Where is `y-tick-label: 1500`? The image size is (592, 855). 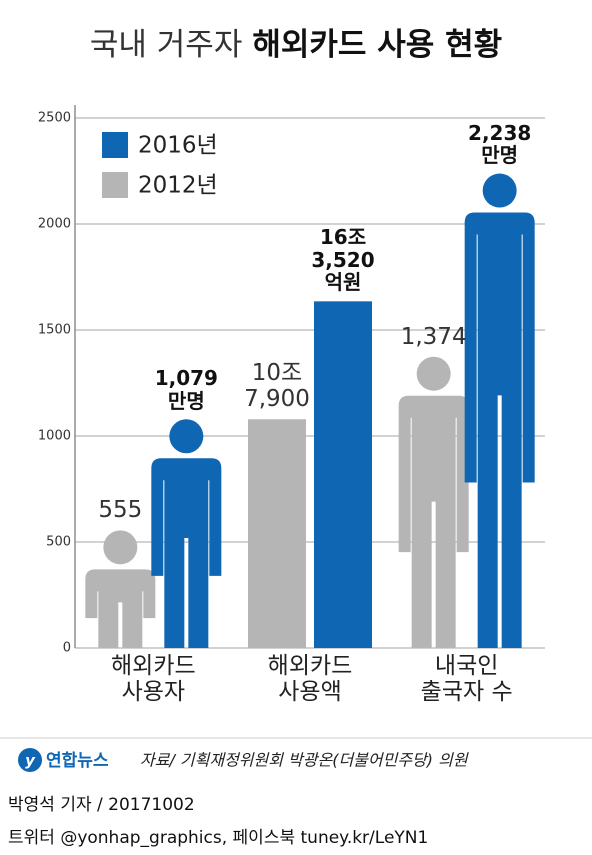
y-tick-label: 1500 is located at coordinates (54, 330).